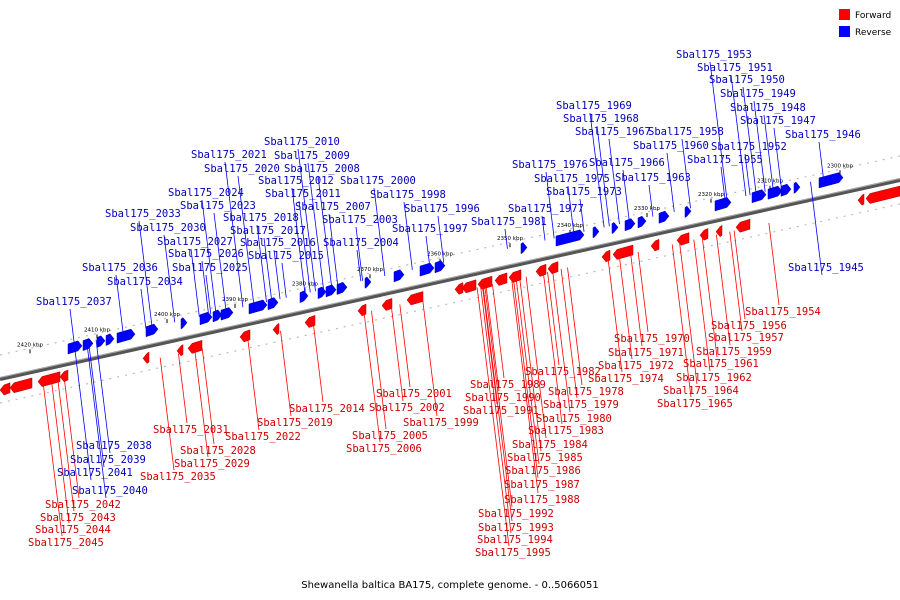 This screenshot has height=600, width=900. Describe the element at coordinates (83, 505) in the screenshot. I see `forward-gene-label: Sbal175_2042` at that location.